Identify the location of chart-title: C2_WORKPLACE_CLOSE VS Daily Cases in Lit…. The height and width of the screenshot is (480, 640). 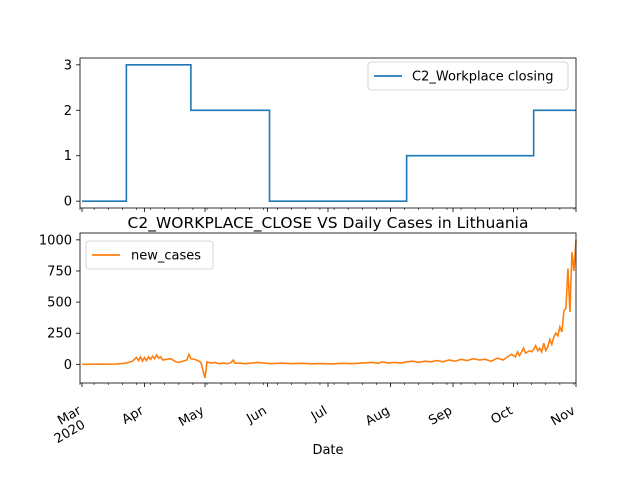
(328, 223).